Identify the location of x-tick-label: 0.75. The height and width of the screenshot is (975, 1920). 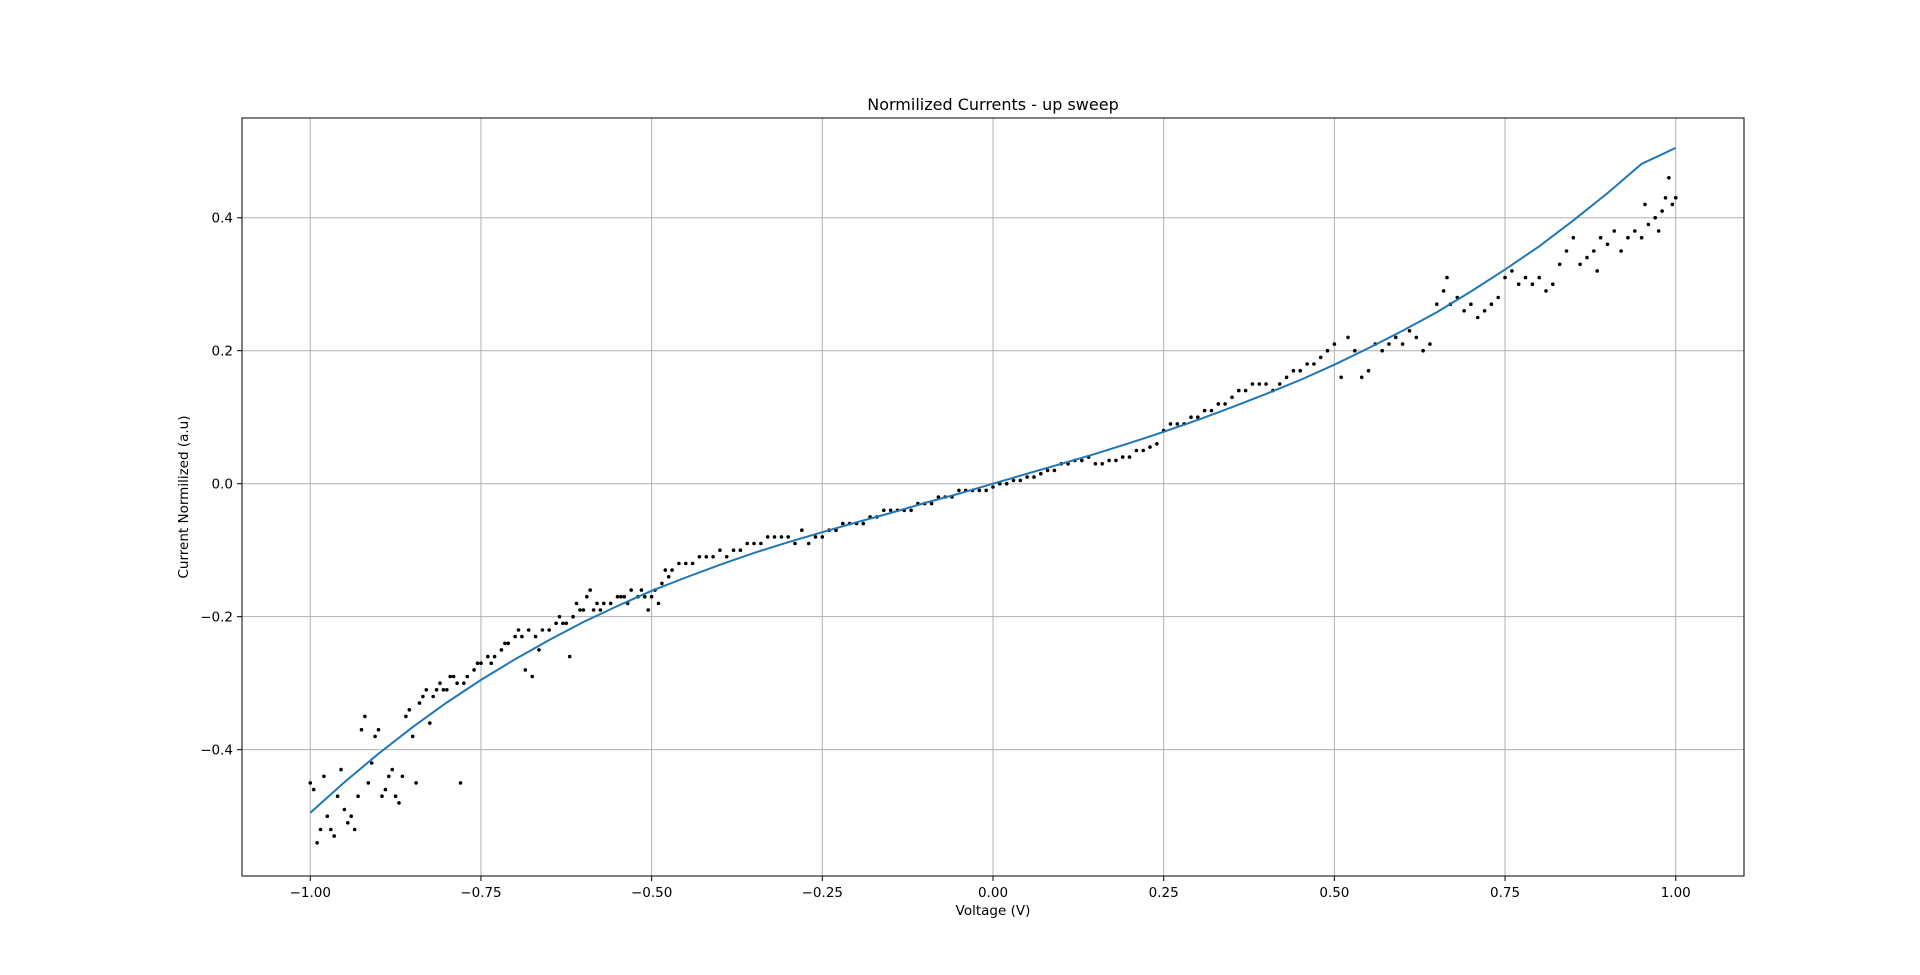
(1505, 893).